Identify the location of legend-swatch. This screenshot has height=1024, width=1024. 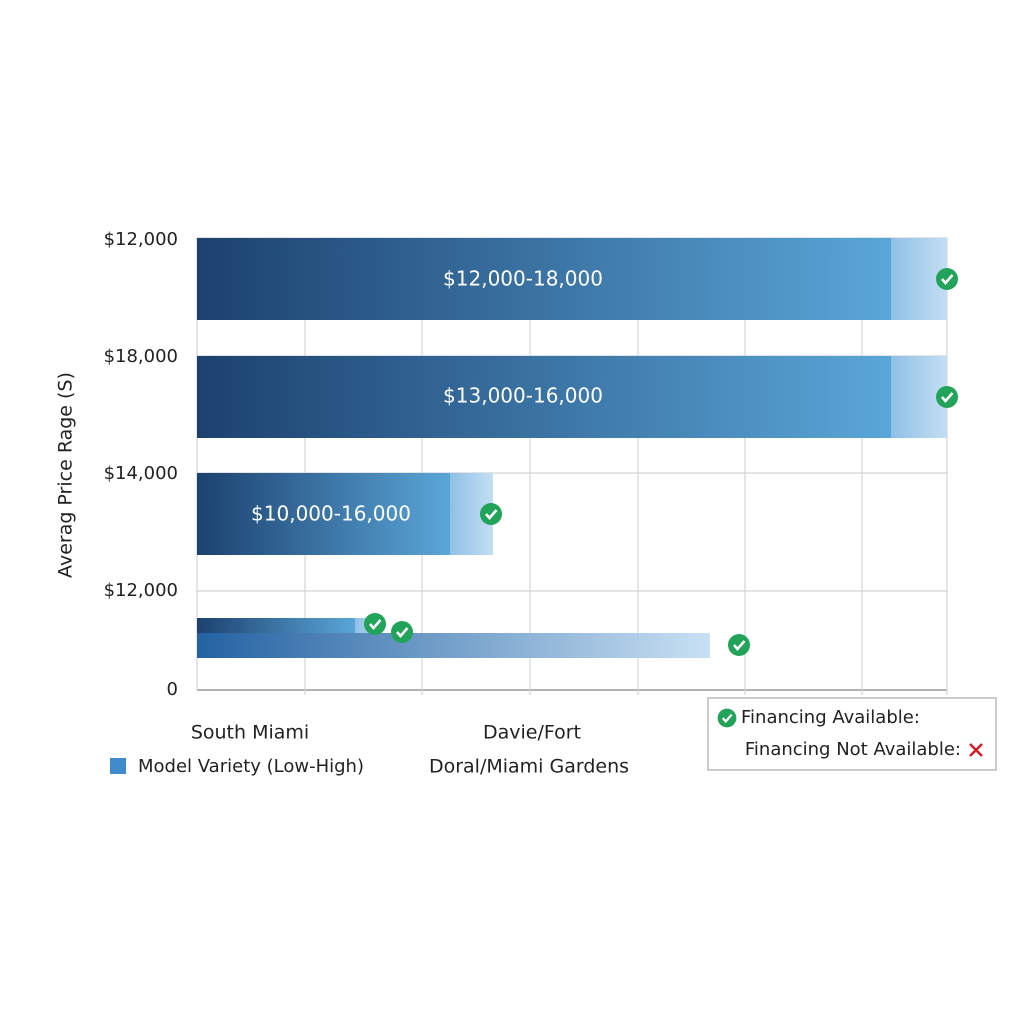
(118, 766).